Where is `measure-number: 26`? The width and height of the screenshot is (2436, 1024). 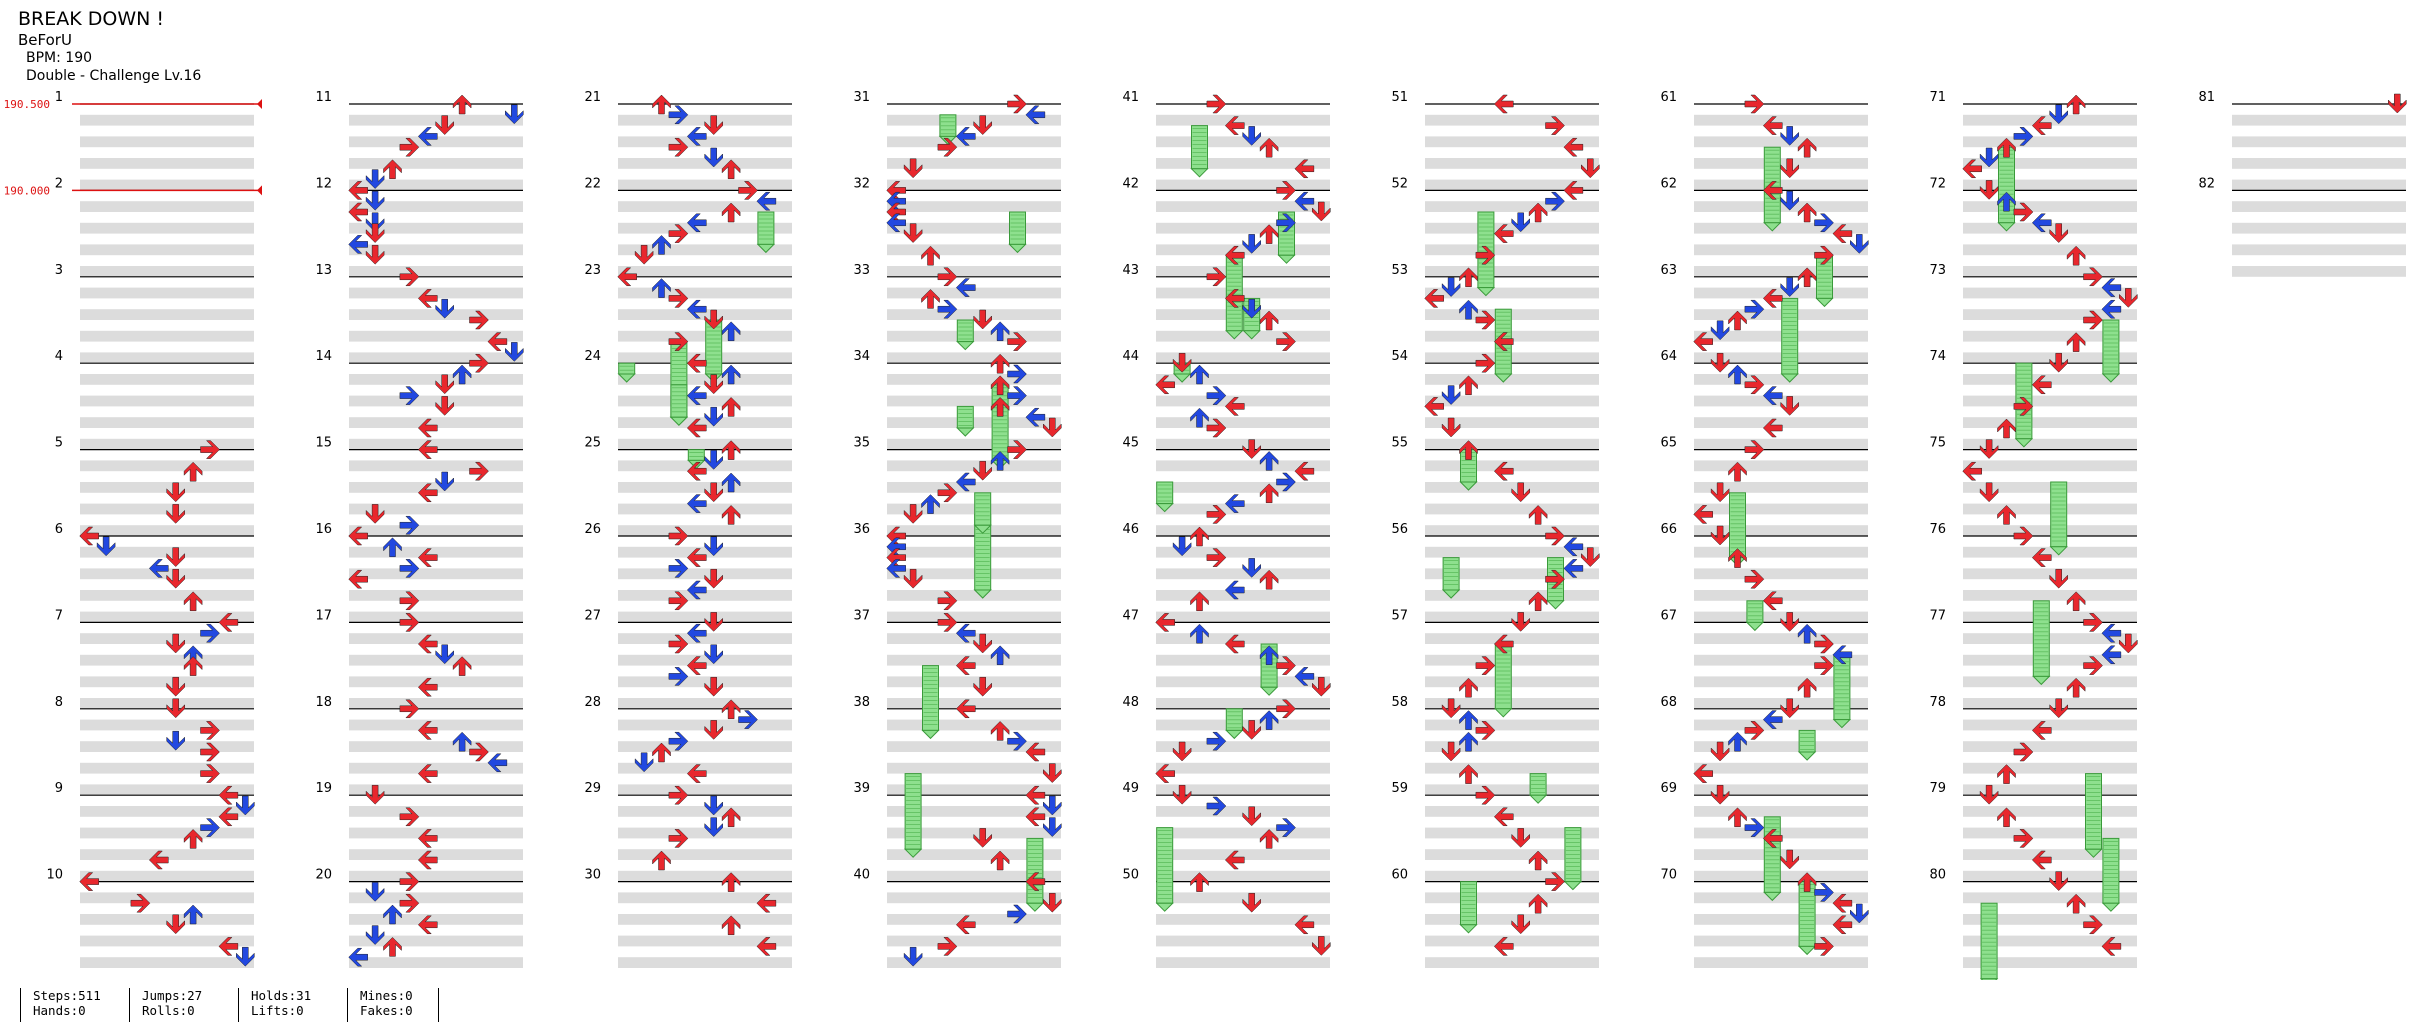 measure-number: 26 is located at coordinates (592, 529).